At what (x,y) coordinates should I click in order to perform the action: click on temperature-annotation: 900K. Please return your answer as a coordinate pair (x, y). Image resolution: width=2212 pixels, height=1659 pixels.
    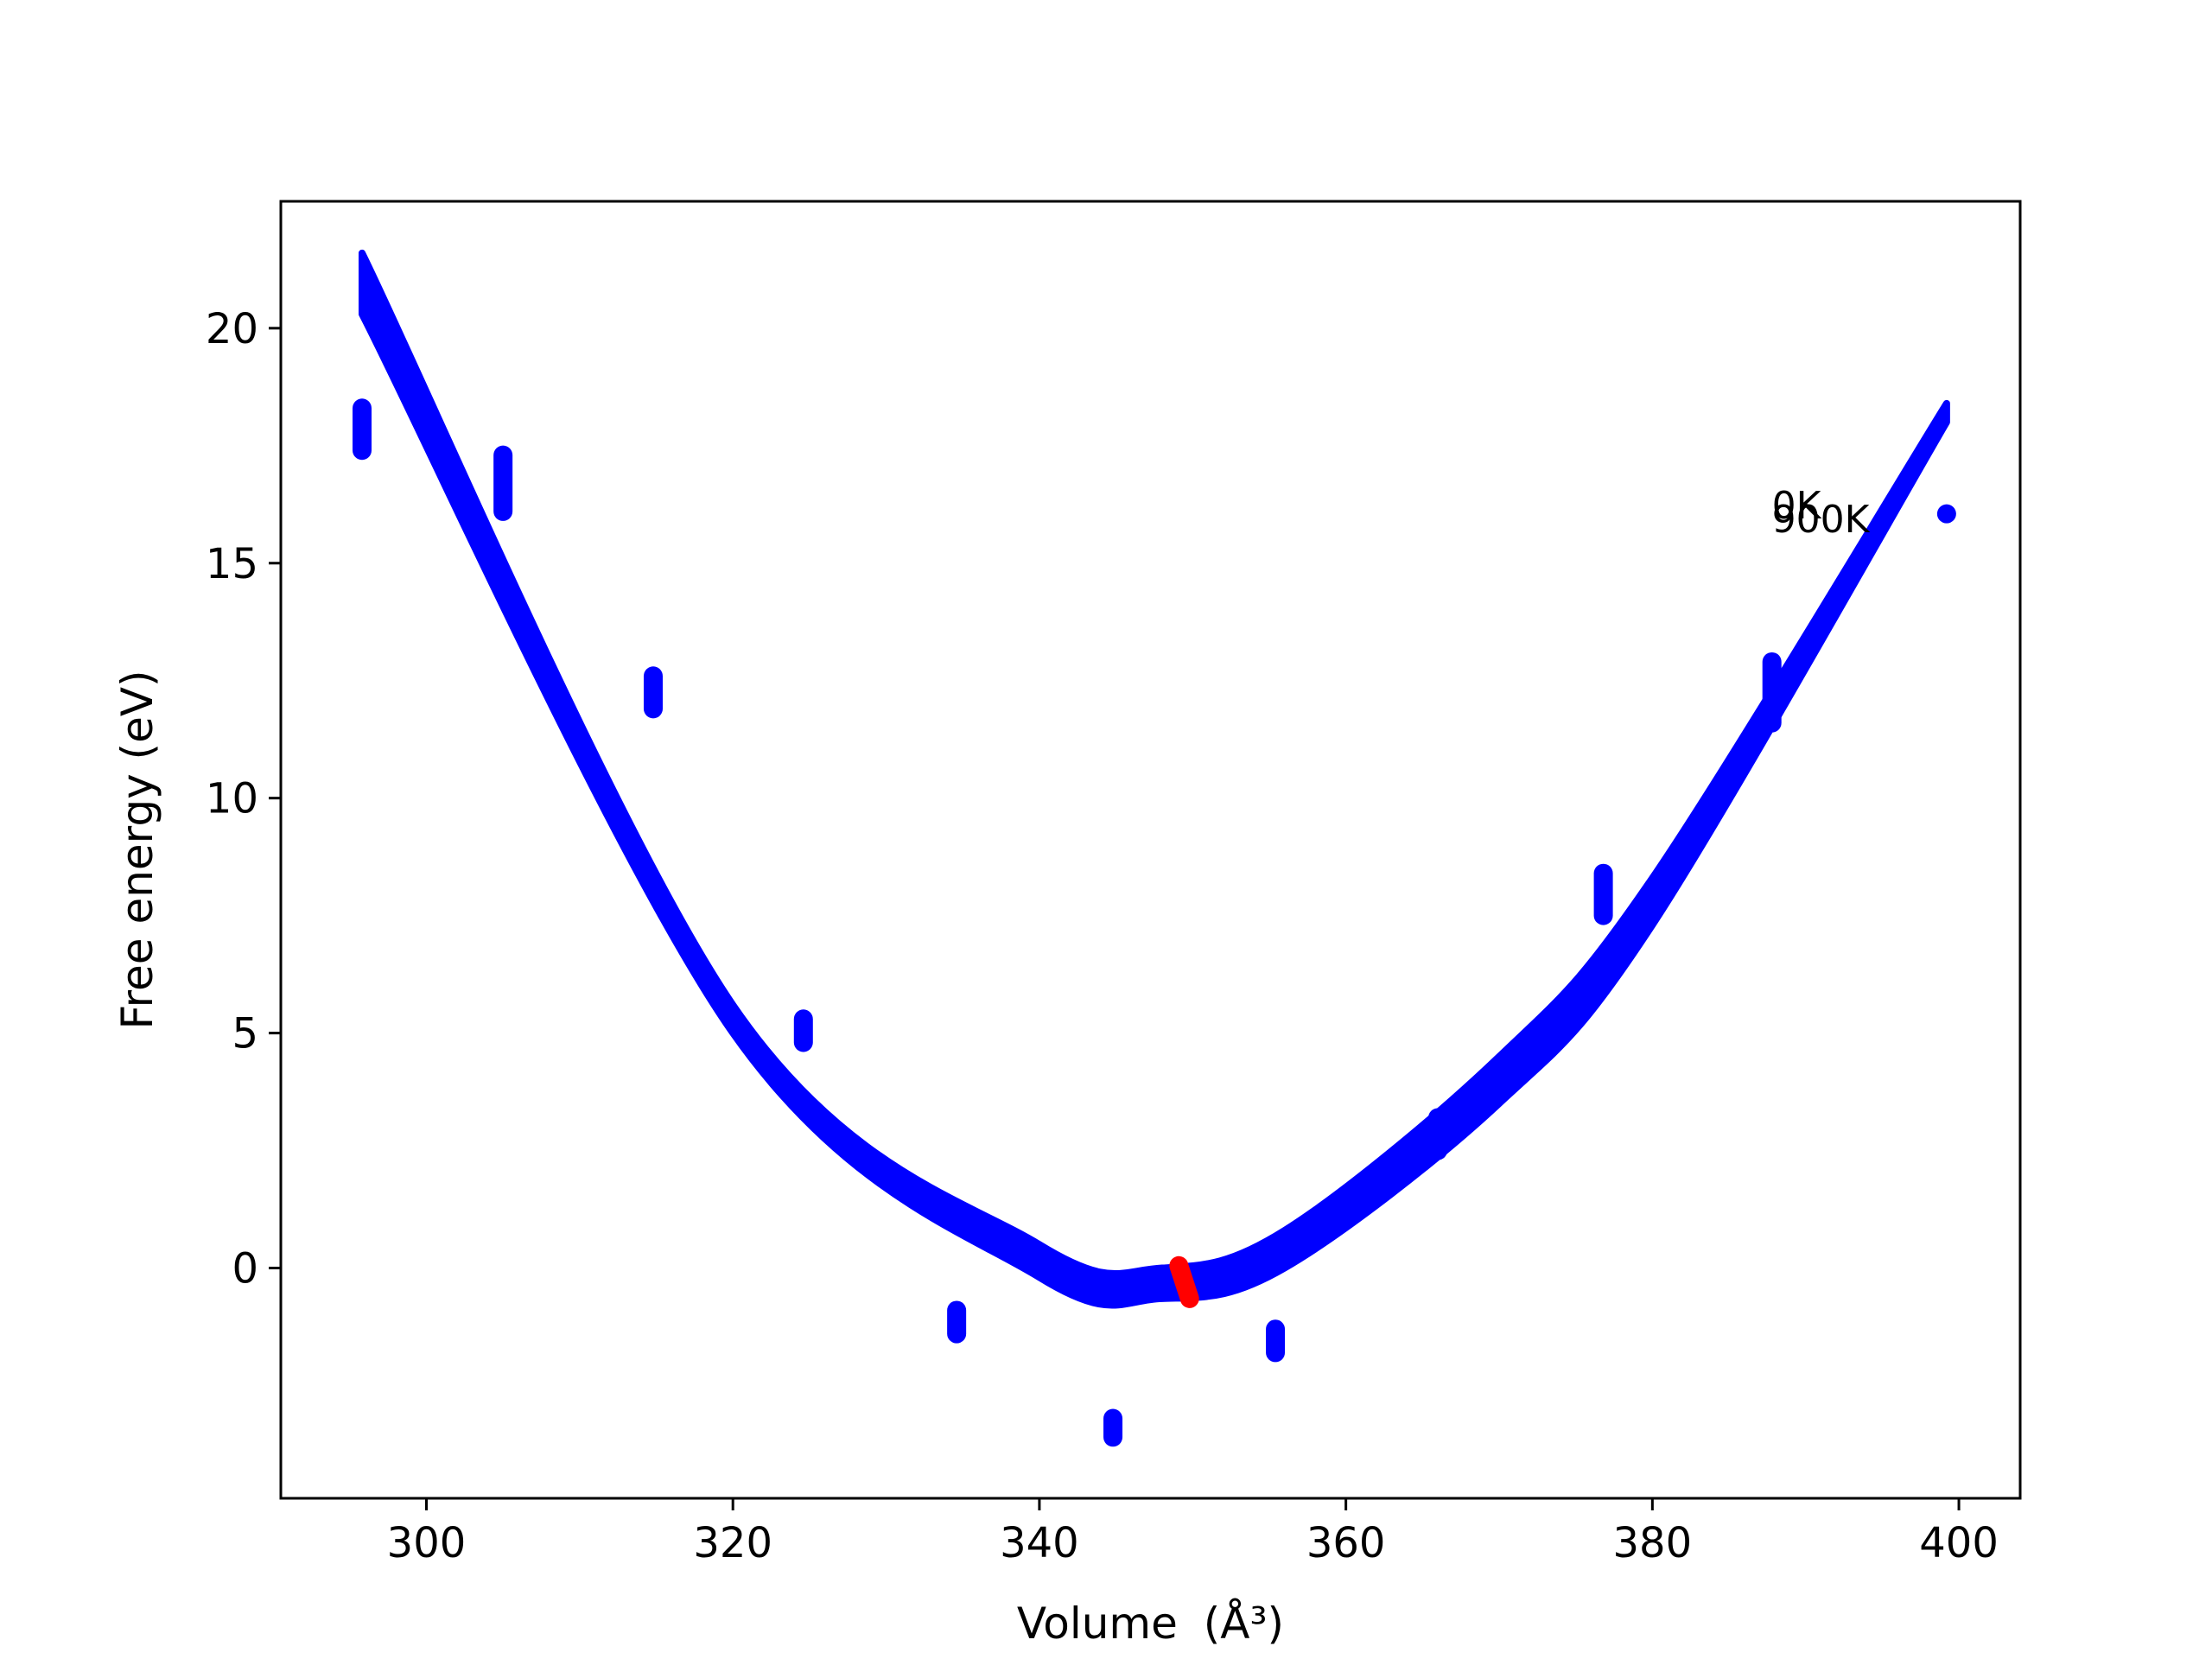
    Looking at the image, I should click on (1821, 520).